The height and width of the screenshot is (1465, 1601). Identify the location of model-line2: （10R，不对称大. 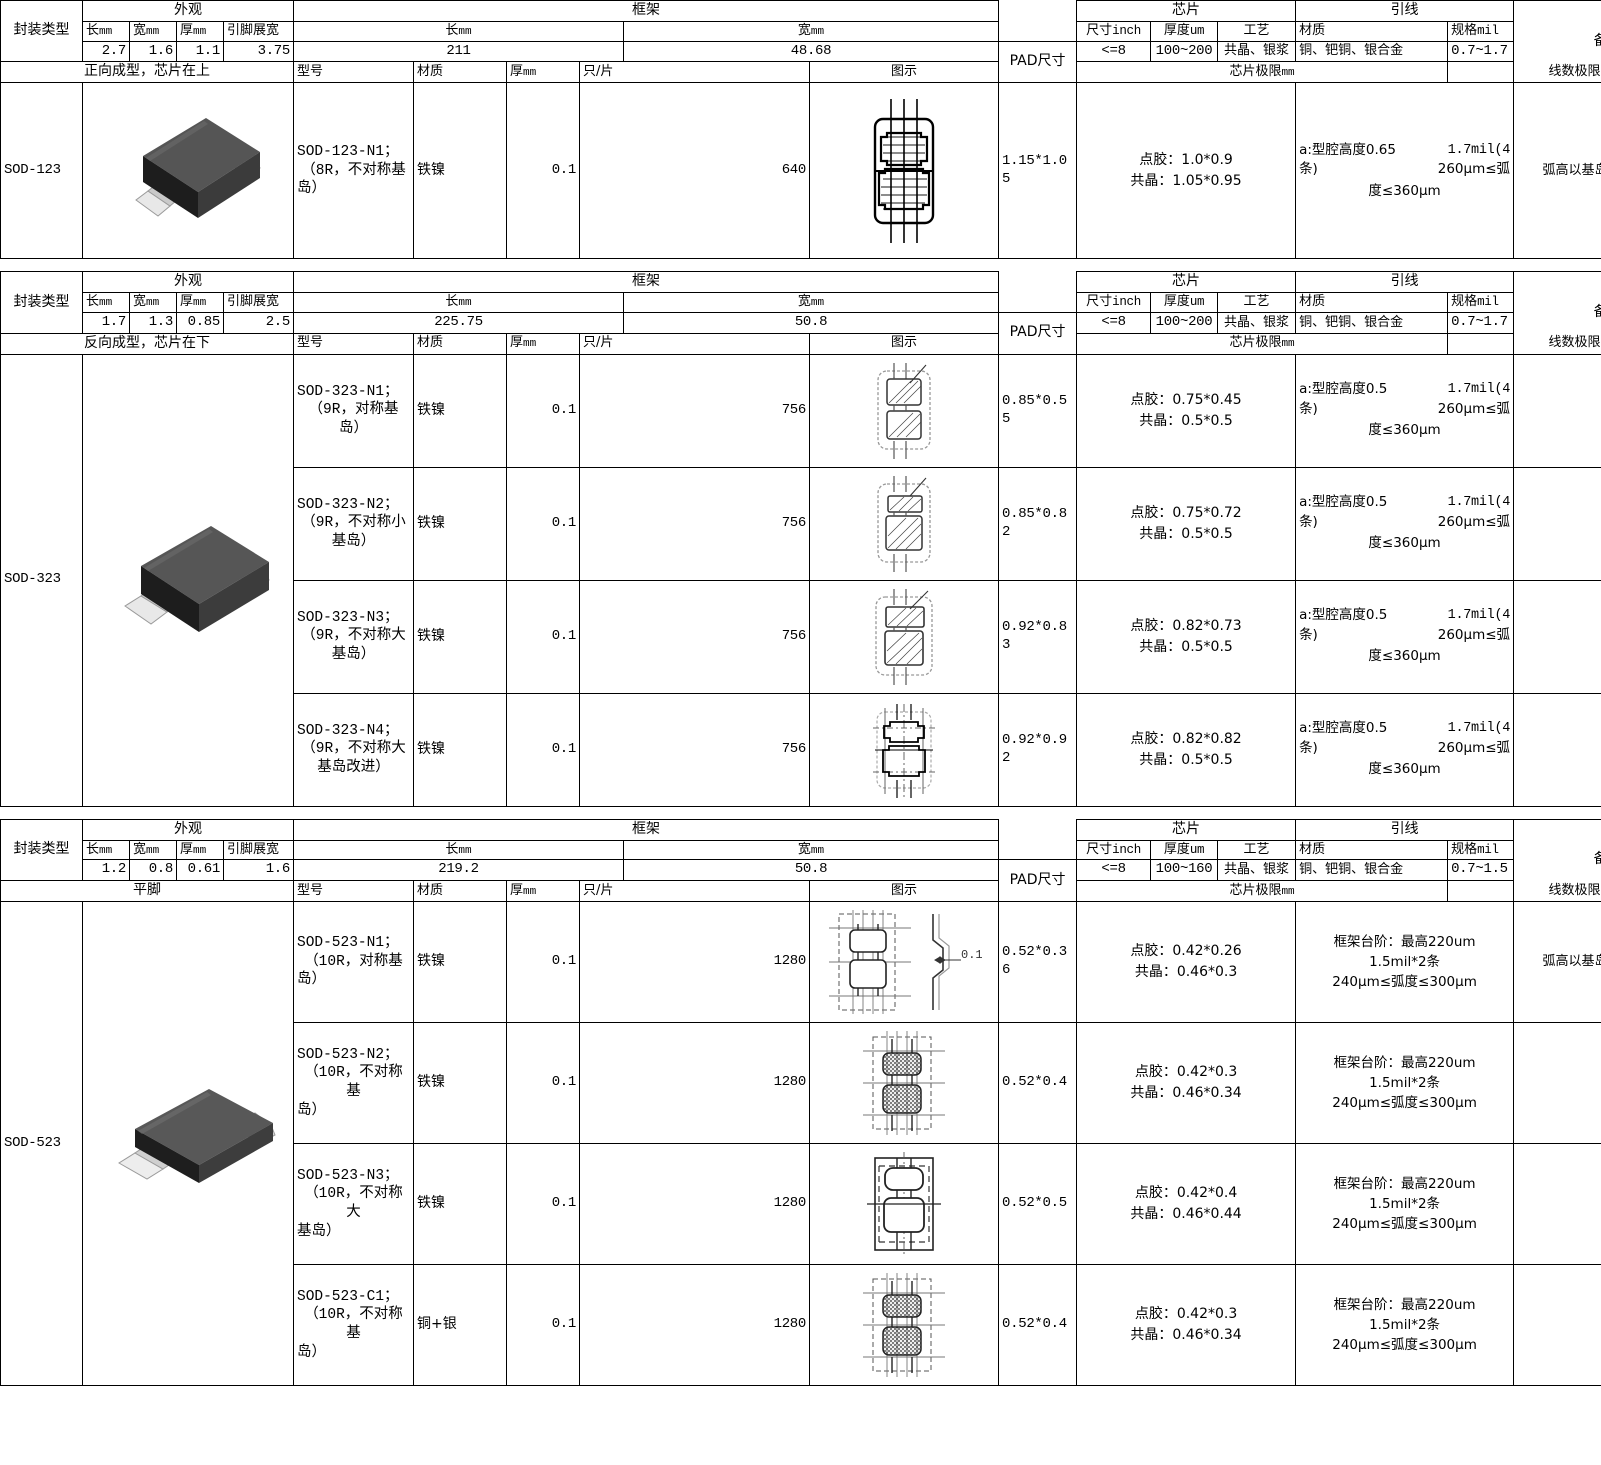
(353, 1204).